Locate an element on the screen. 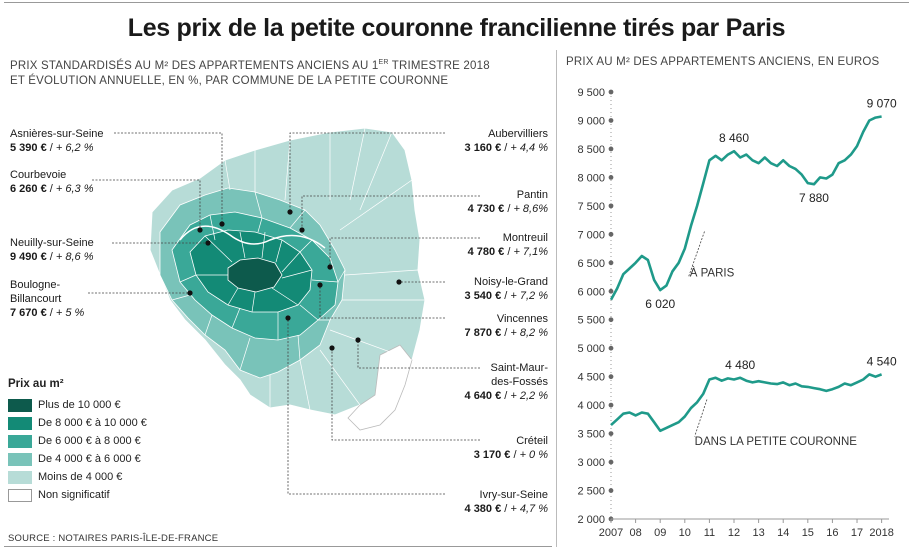  dot-ivry is located at coordinates (288, 318).